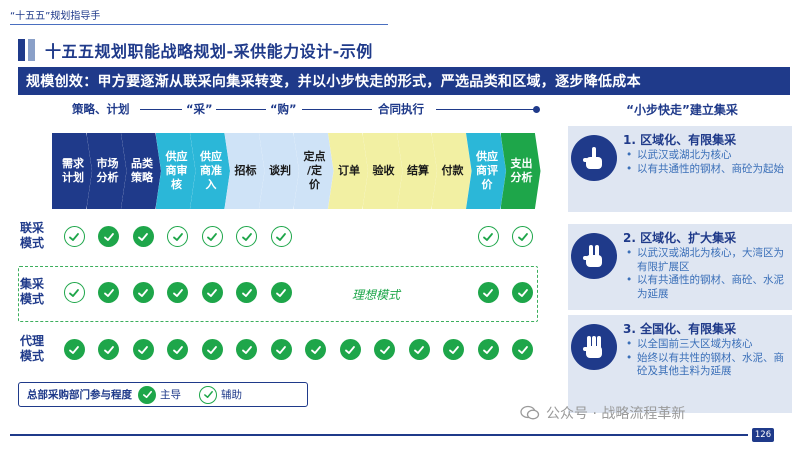 This screenshot has width=800, height=450. Describe the element at coordinates (707, 365) in the screenshot. I see `strategy-card-item: 始终以有共性的钢材、水泥、商砼及其他主料为延展` at that location.